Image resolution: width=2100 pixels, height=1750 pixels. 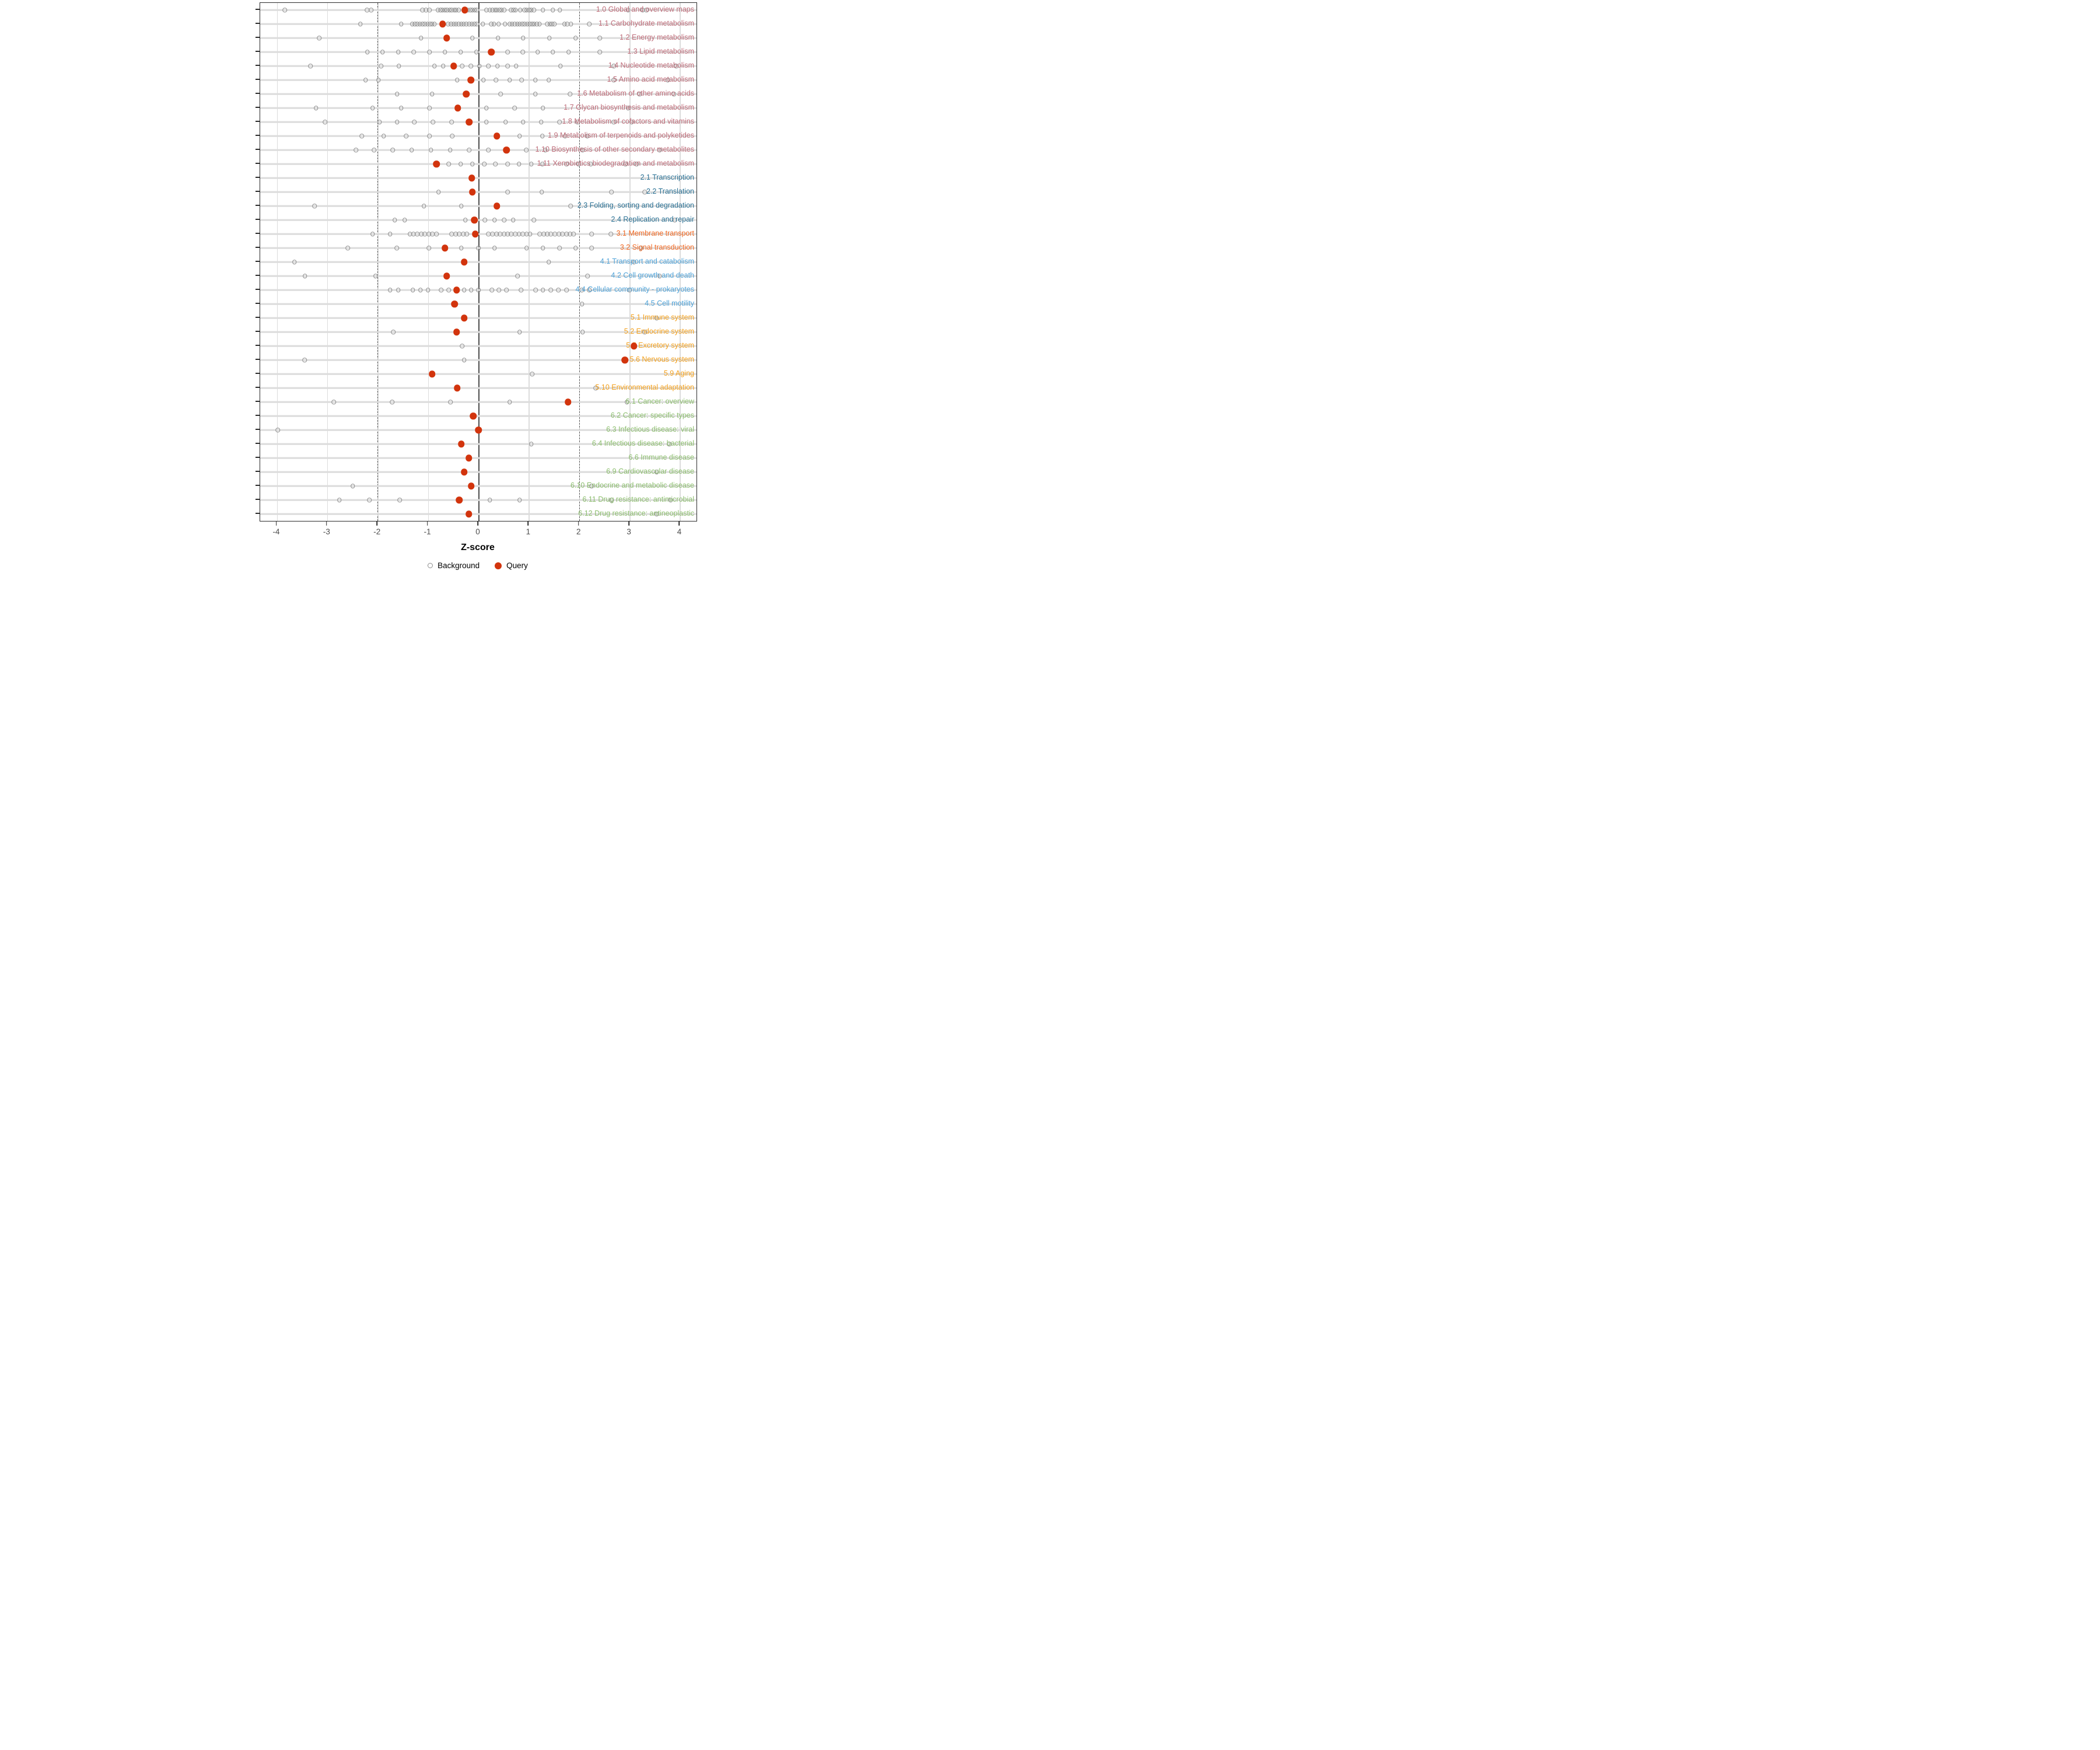 What do you see at coordinates (660, 345) in the screenshot?
I see `y-axis-label: 5.5 Excretory system` at bounding box center [660, 345].